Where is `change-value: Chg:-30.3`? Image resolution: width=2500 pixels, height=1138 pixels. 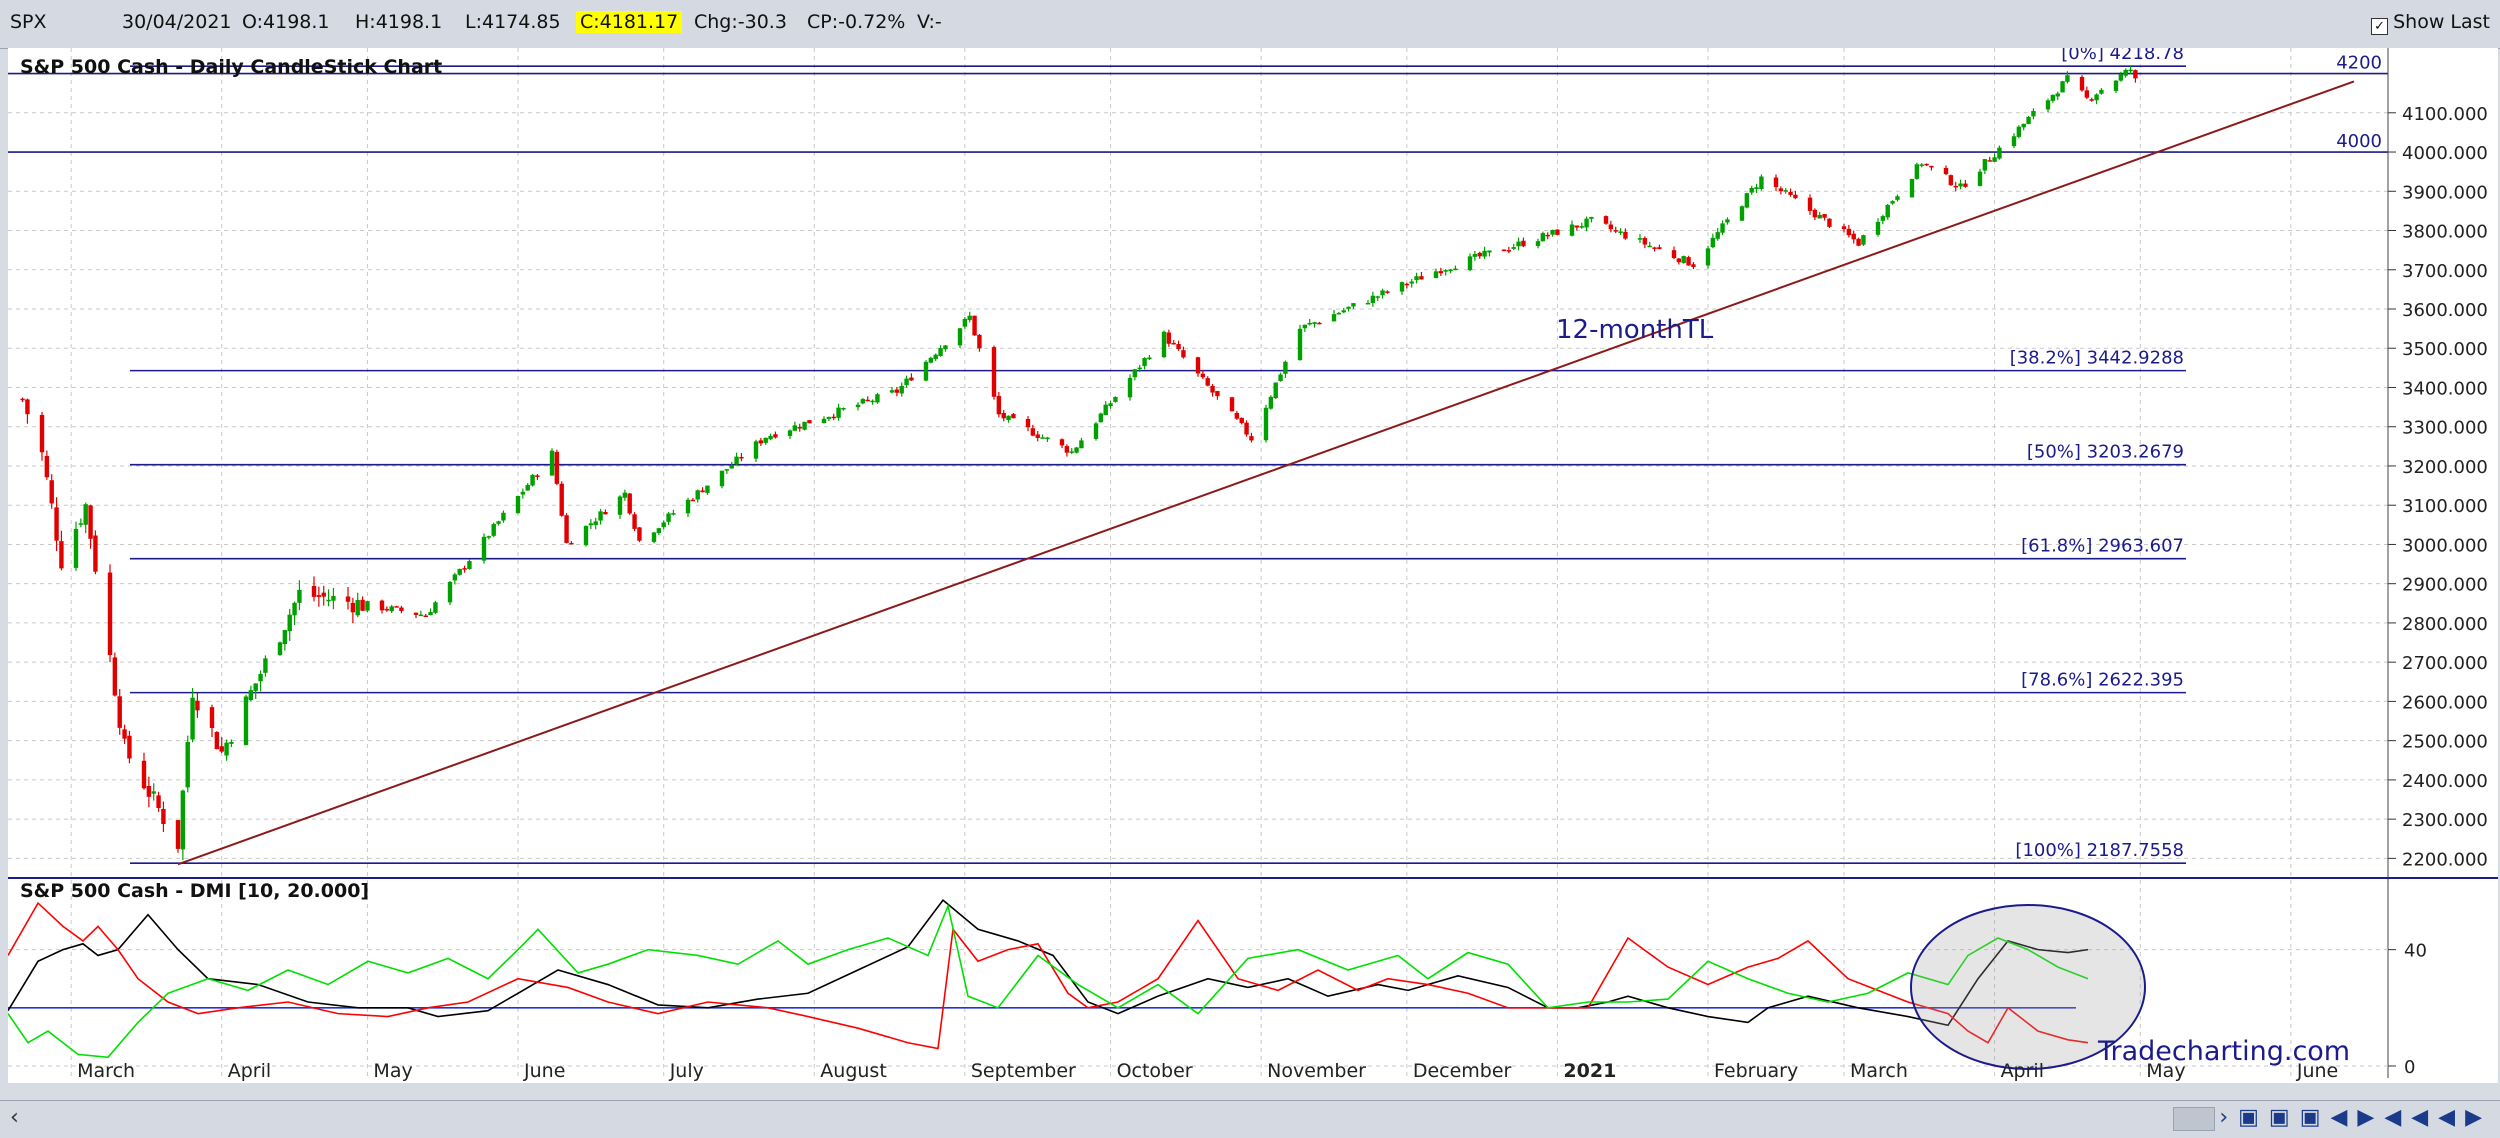
change-value: Chg:-30.3 is located at coordinates (740, 22).